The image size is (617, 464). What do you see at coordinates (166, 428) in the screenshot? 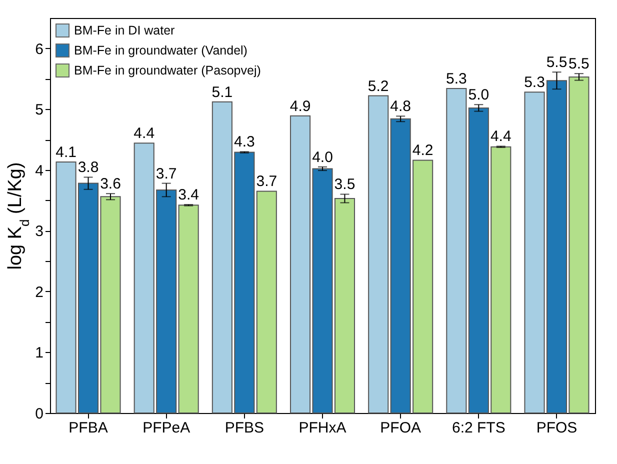
I see `x-tick-label: PFPeA` at bounding box center [166, 428].